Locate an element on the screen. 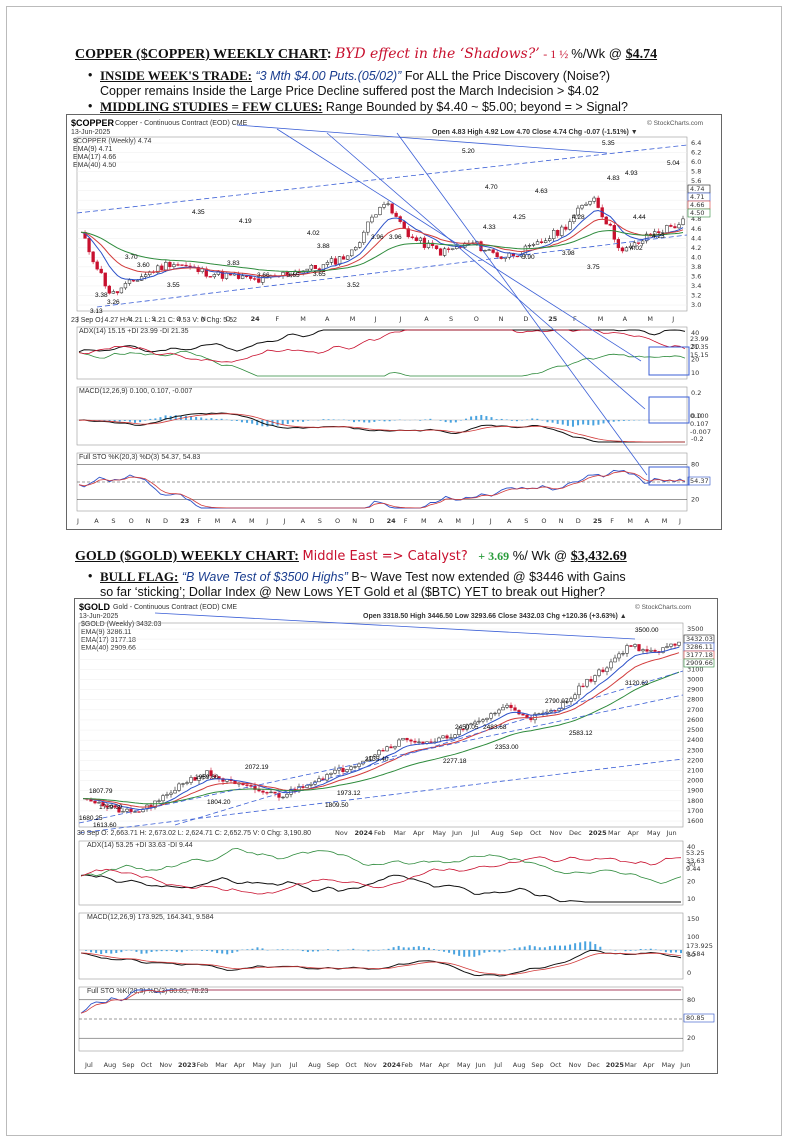 This screenshot has height=1144, width=790. price-annotation: 3.26 is located at coordinates (113, 302).